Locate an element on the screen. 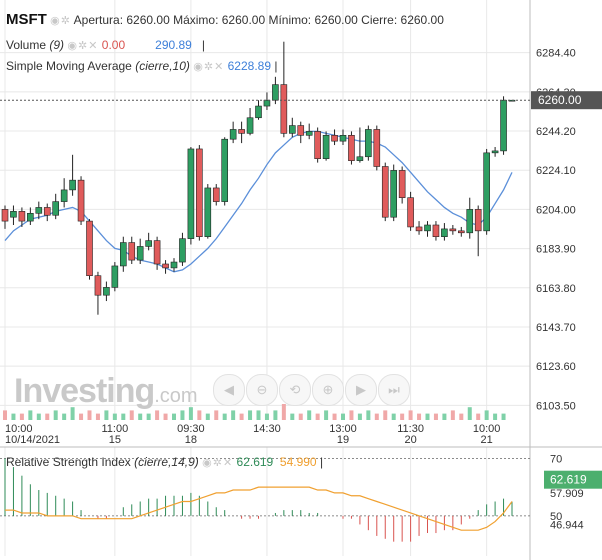  volume-param: (9) is located at coordinates (57, 45).